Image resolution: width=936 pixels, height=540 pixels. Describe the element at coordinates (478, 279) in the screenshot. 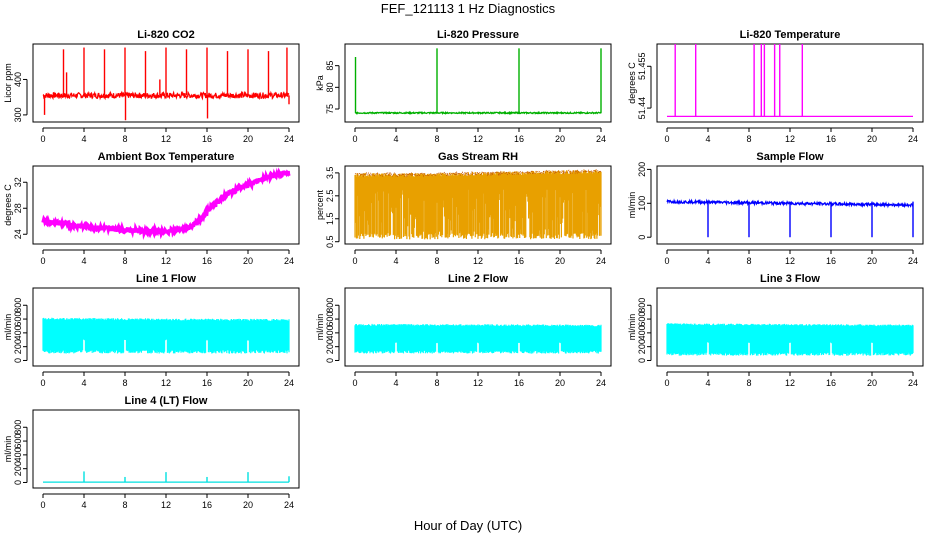

I see `panel-title: Line 2 Flow` at that location.